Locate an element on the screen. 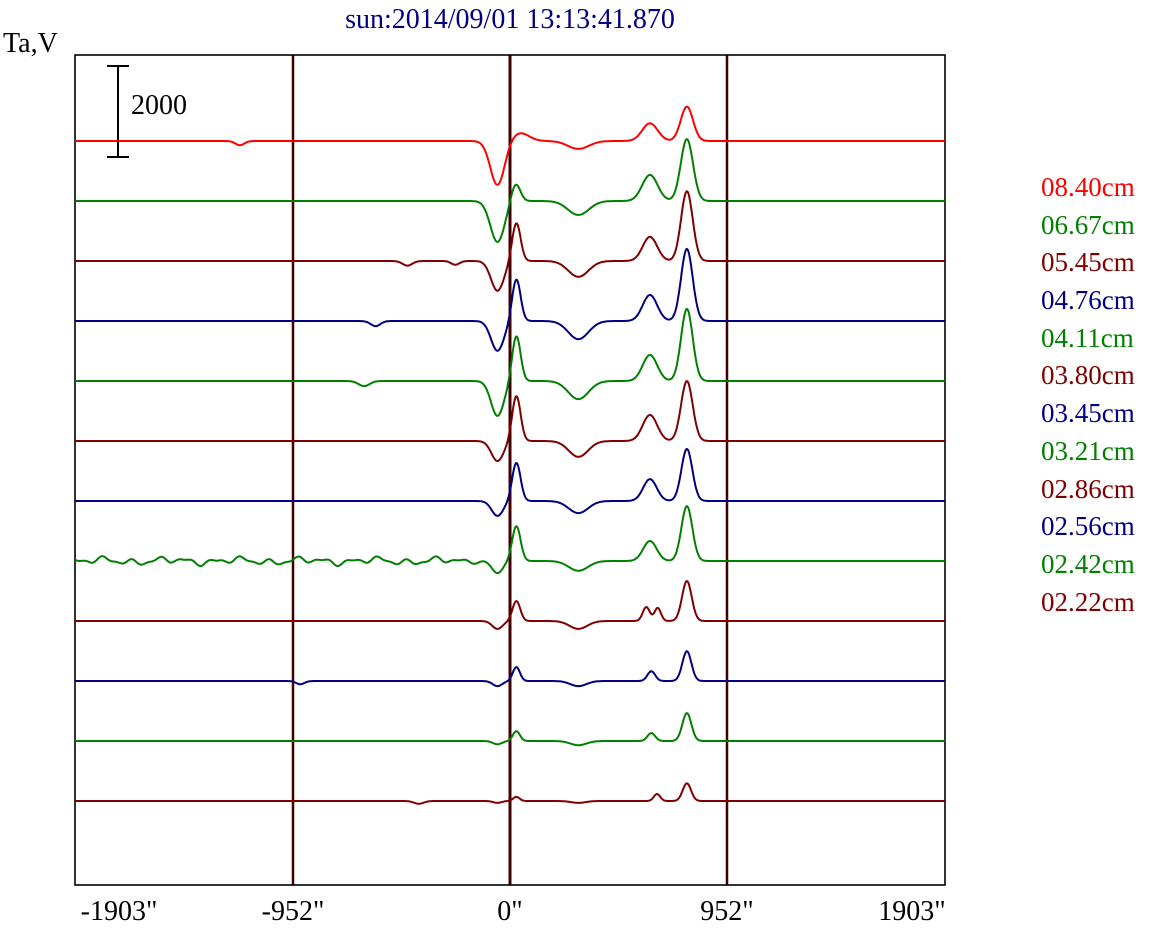 The image size is (1155, 941). x-tick-label-1903: 1903" is located at coordinates (912, 911).